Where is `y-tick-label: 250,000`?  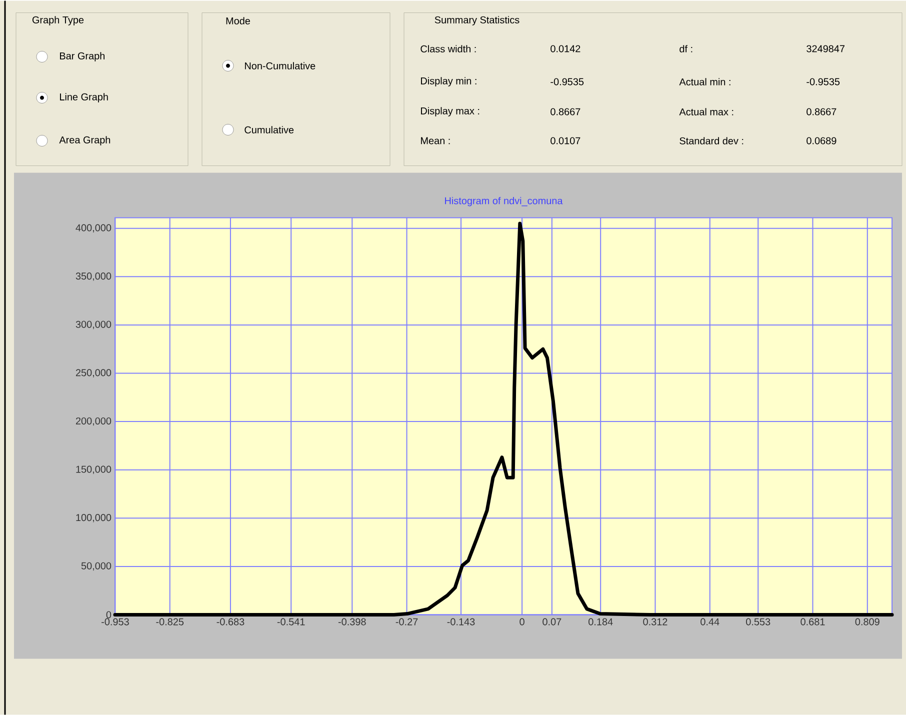 y-tick-label: 250,000 is located at coordinates (94, 373).